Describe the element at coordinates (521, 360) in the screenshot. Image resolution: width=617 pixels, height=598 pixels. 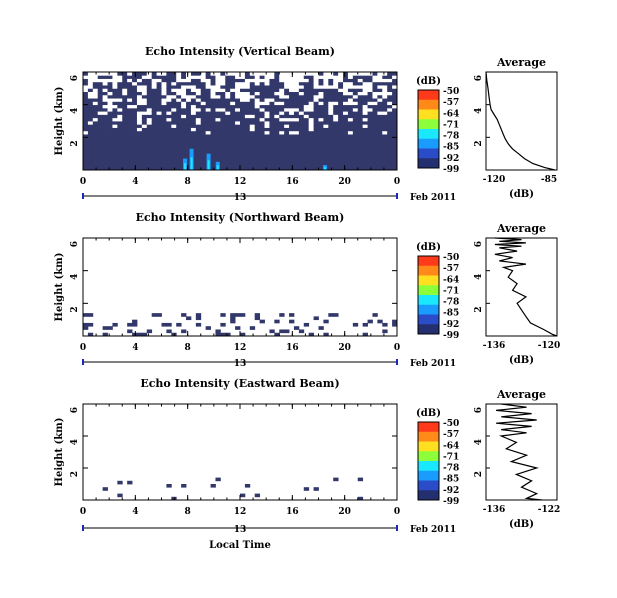
I see `profile-x-label: (dB)` at that location.